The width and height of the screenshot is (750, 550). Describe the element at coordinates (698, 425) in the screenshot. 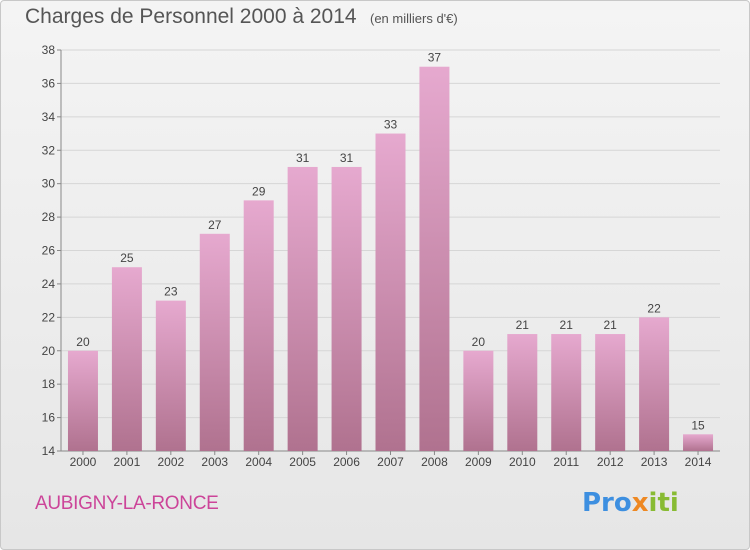

I see `data-label: 15` at that location.